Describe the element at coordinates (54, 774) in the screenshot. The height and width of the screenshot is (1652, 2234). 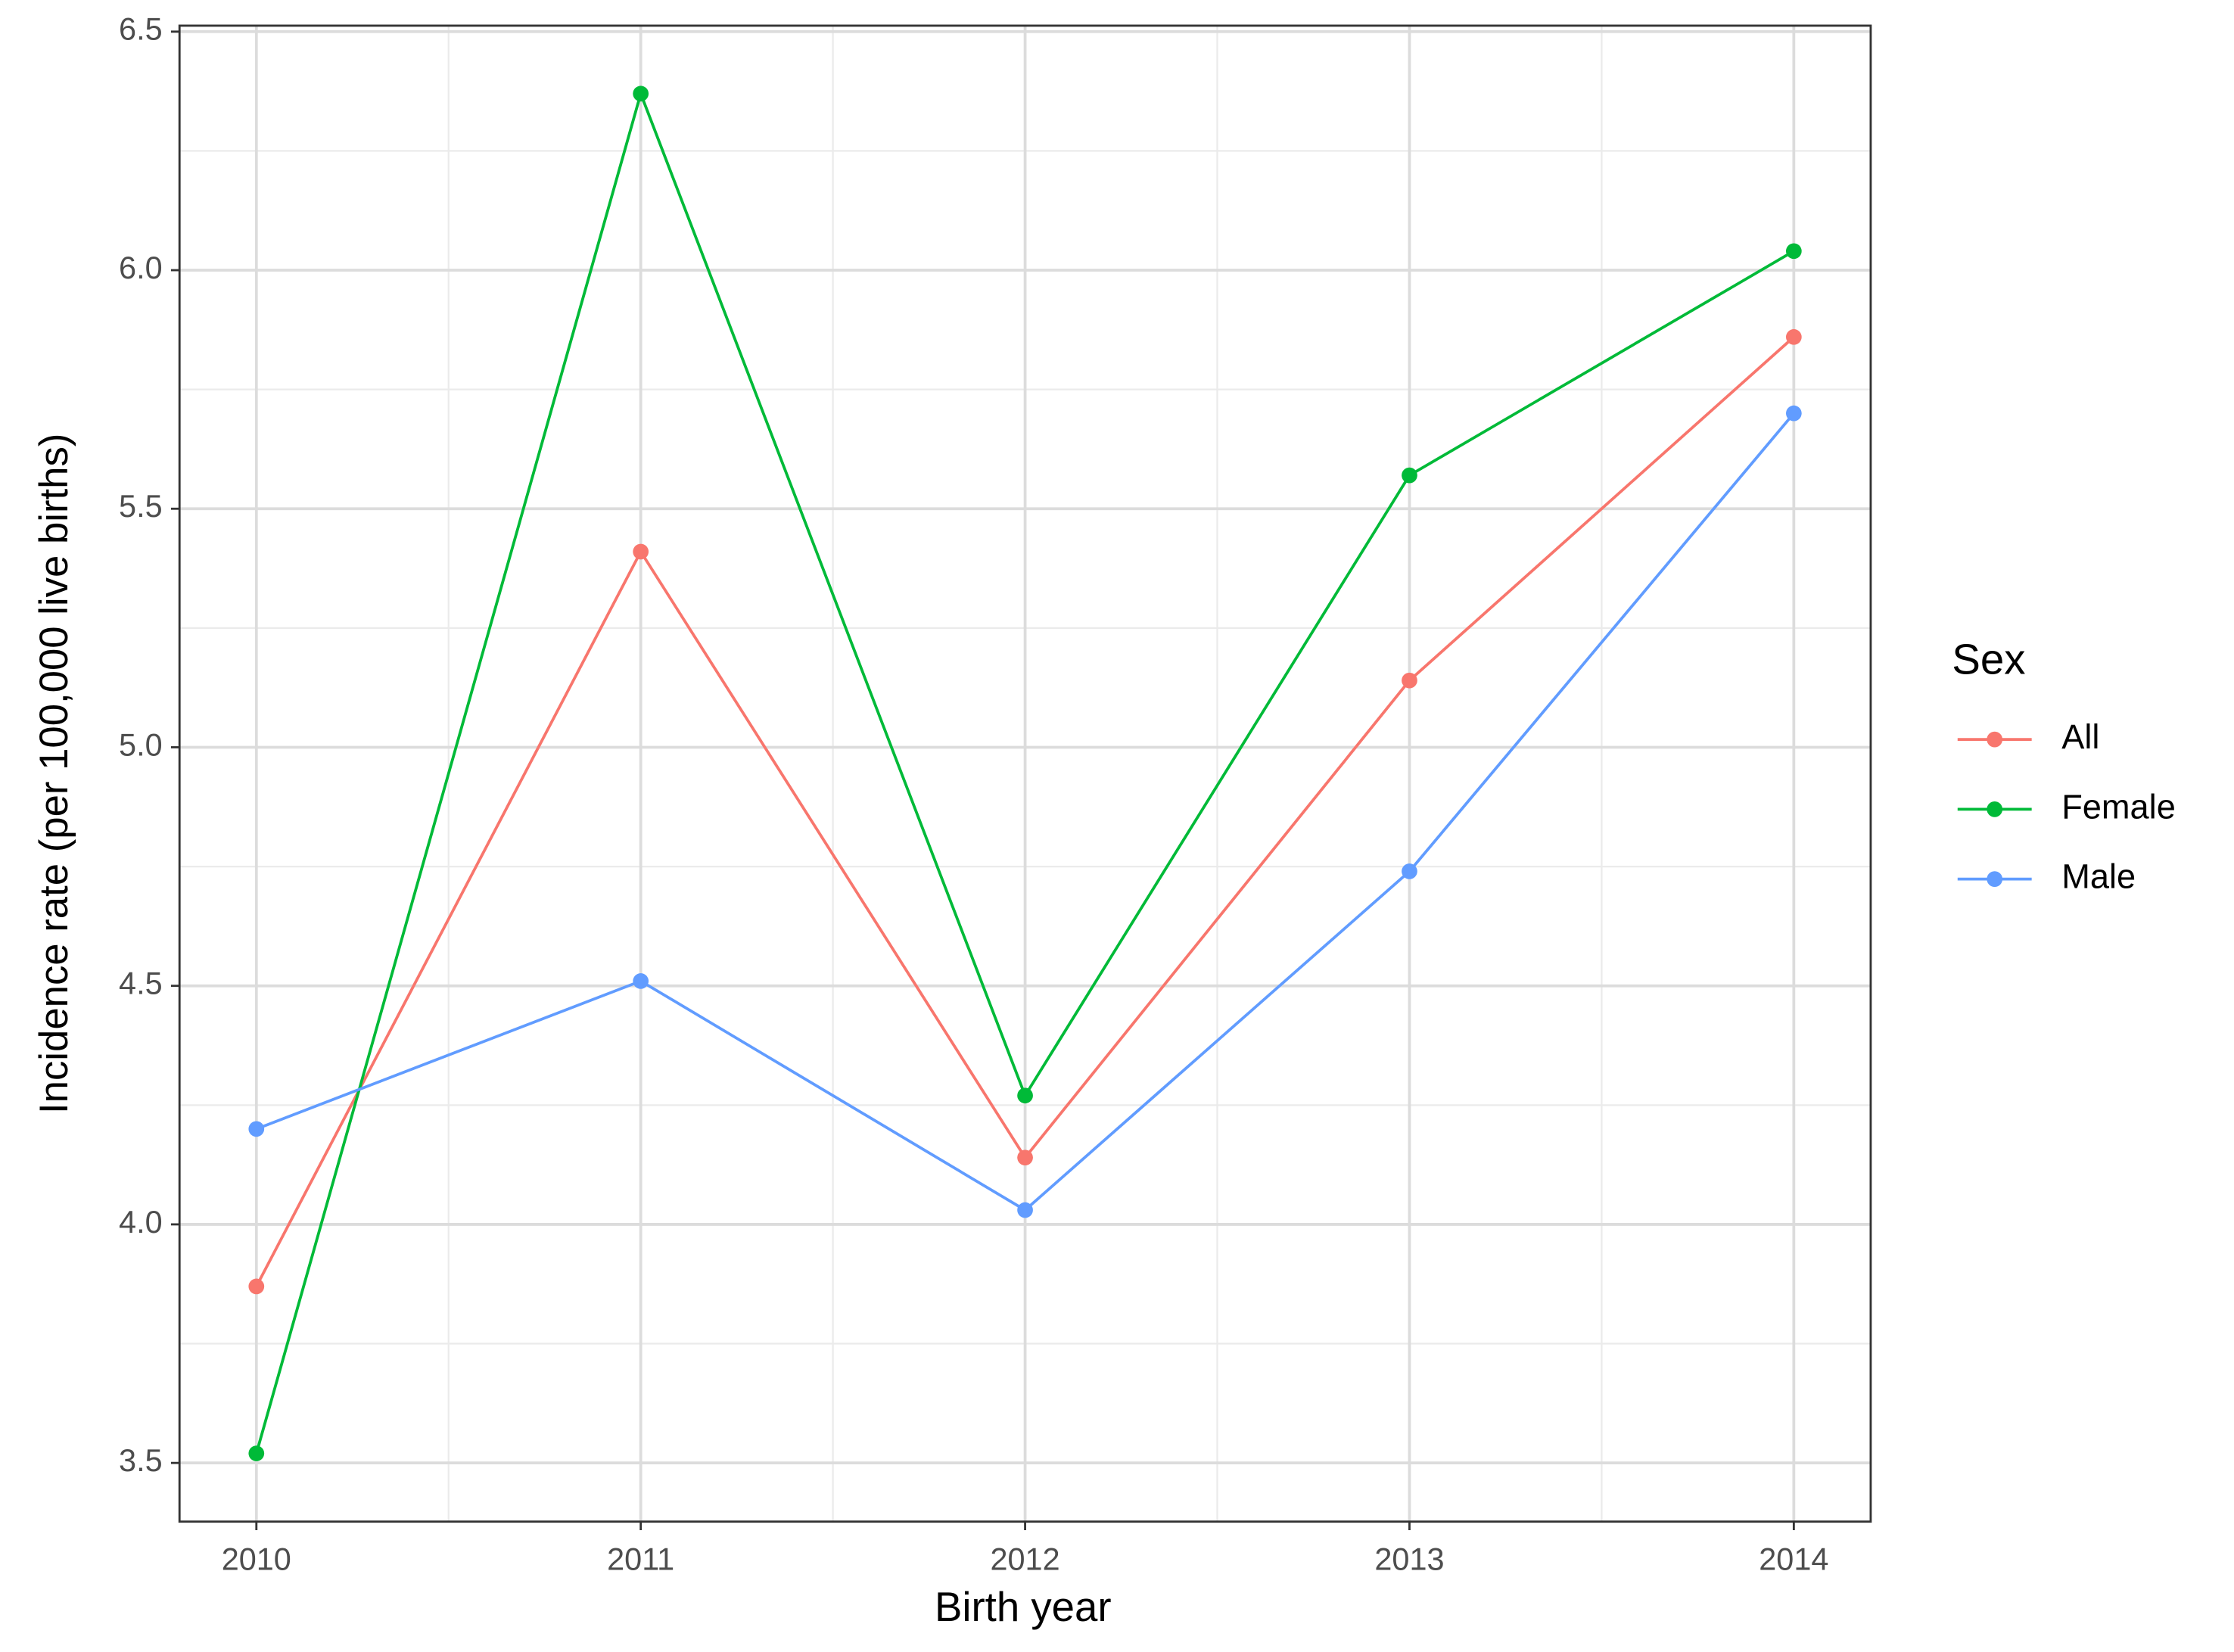
I see `y-axis-title: Incidence rate (per 100,000 live births)` at that location.